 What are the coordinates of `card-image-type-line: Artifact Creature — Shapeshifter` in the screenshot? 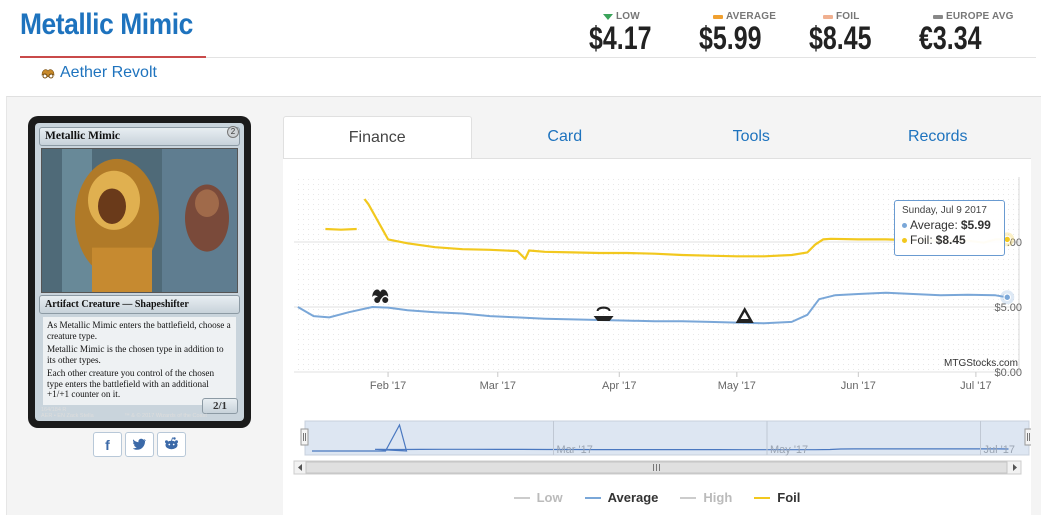 It's located at (139, 304).